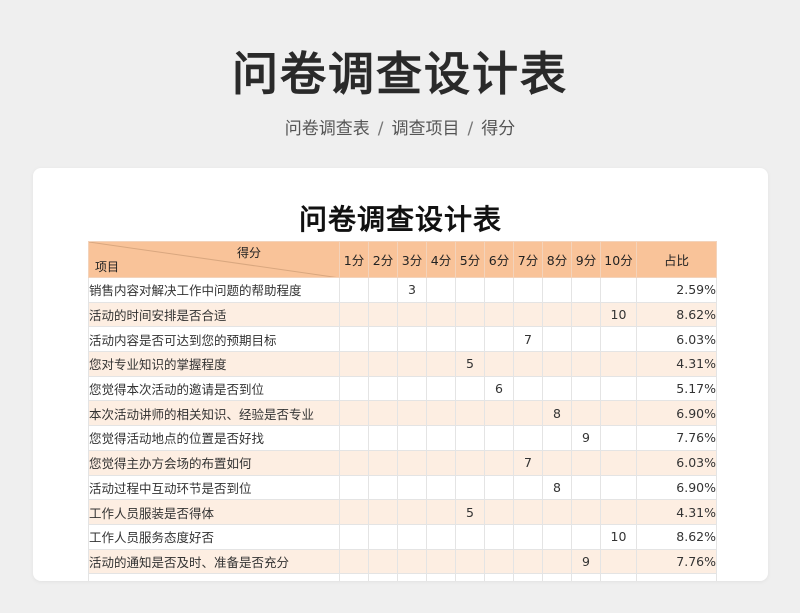 The image size is (800, 613). I want to click on pct-cell, so click(676, 577).